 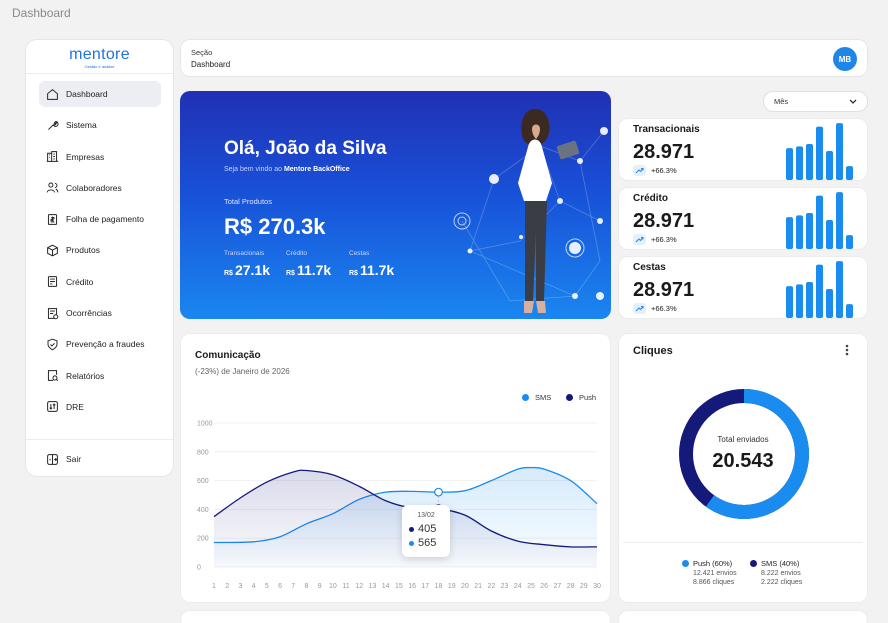 What do you see at coordinates (202, 52) in the screenshot?
I see `section-label: Seção` at bounding box center [202, 52].